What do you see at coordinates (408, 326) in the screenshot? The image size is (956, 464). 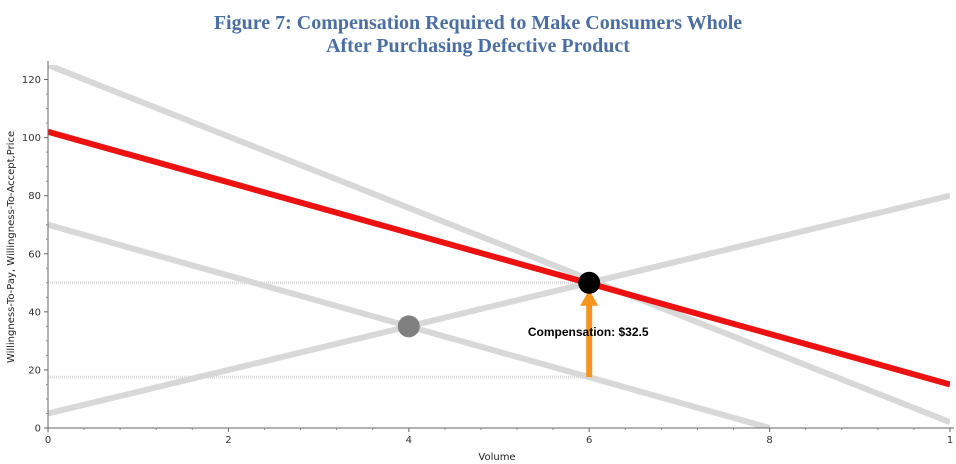 I see `defective-point` at bounding box center [408, 326].